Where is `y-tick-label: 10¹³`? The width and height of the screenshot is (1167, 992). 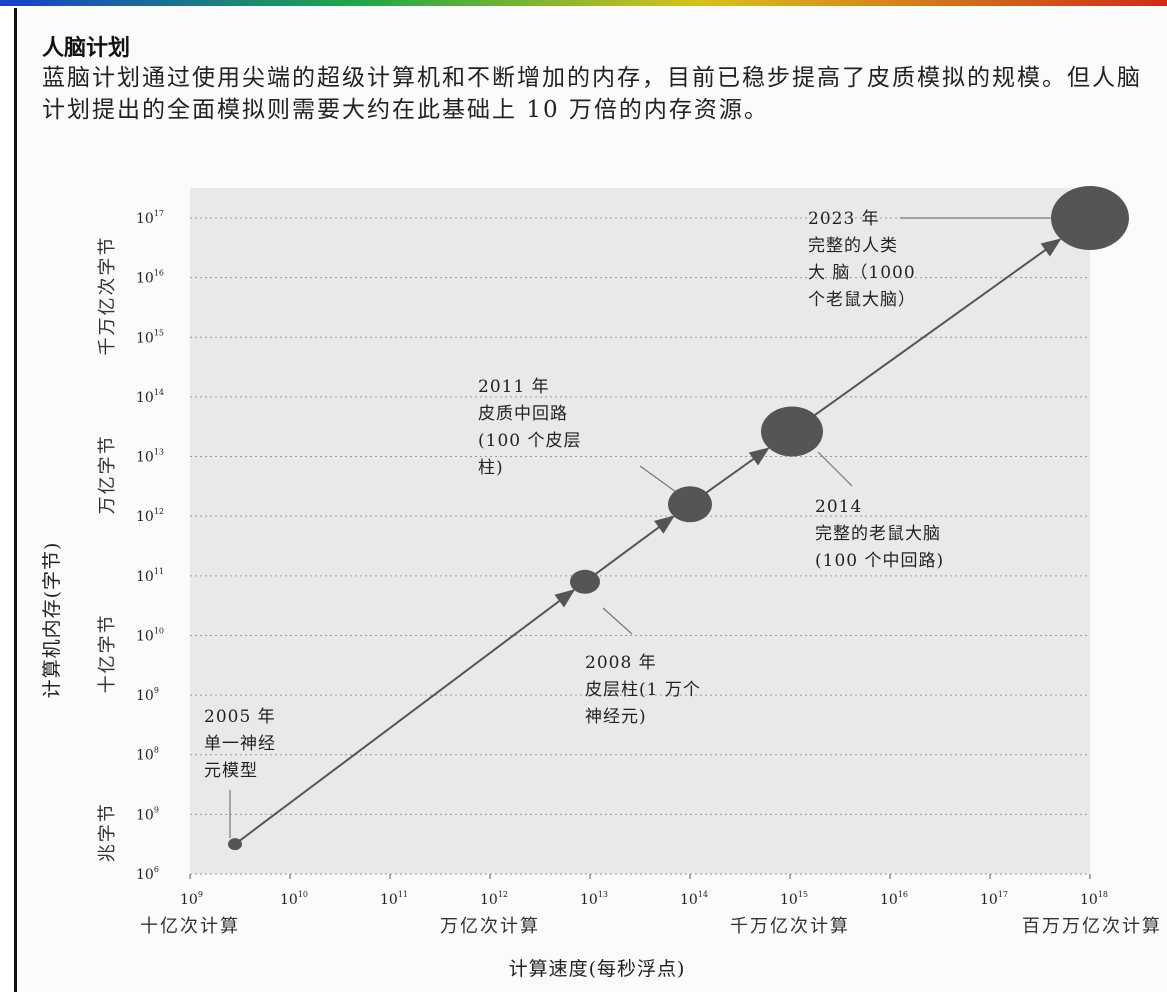 y-tick-label: 10¹³ is located at coordinates (150, 457).